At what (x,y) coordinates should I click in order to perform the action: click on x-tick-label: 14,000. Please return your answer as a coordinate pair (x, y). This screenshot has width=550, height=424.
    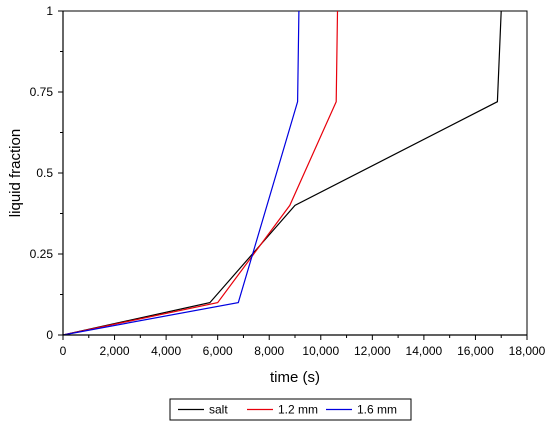
    Looking at the image, I should click on (424, 351).